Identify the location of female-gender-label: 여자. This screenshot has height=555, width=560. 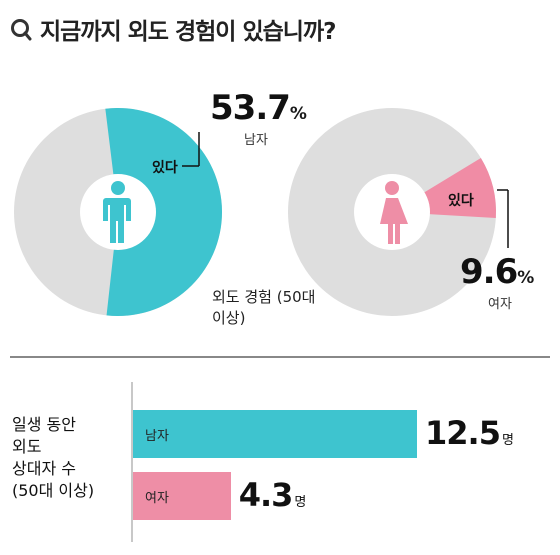
(500, 304).